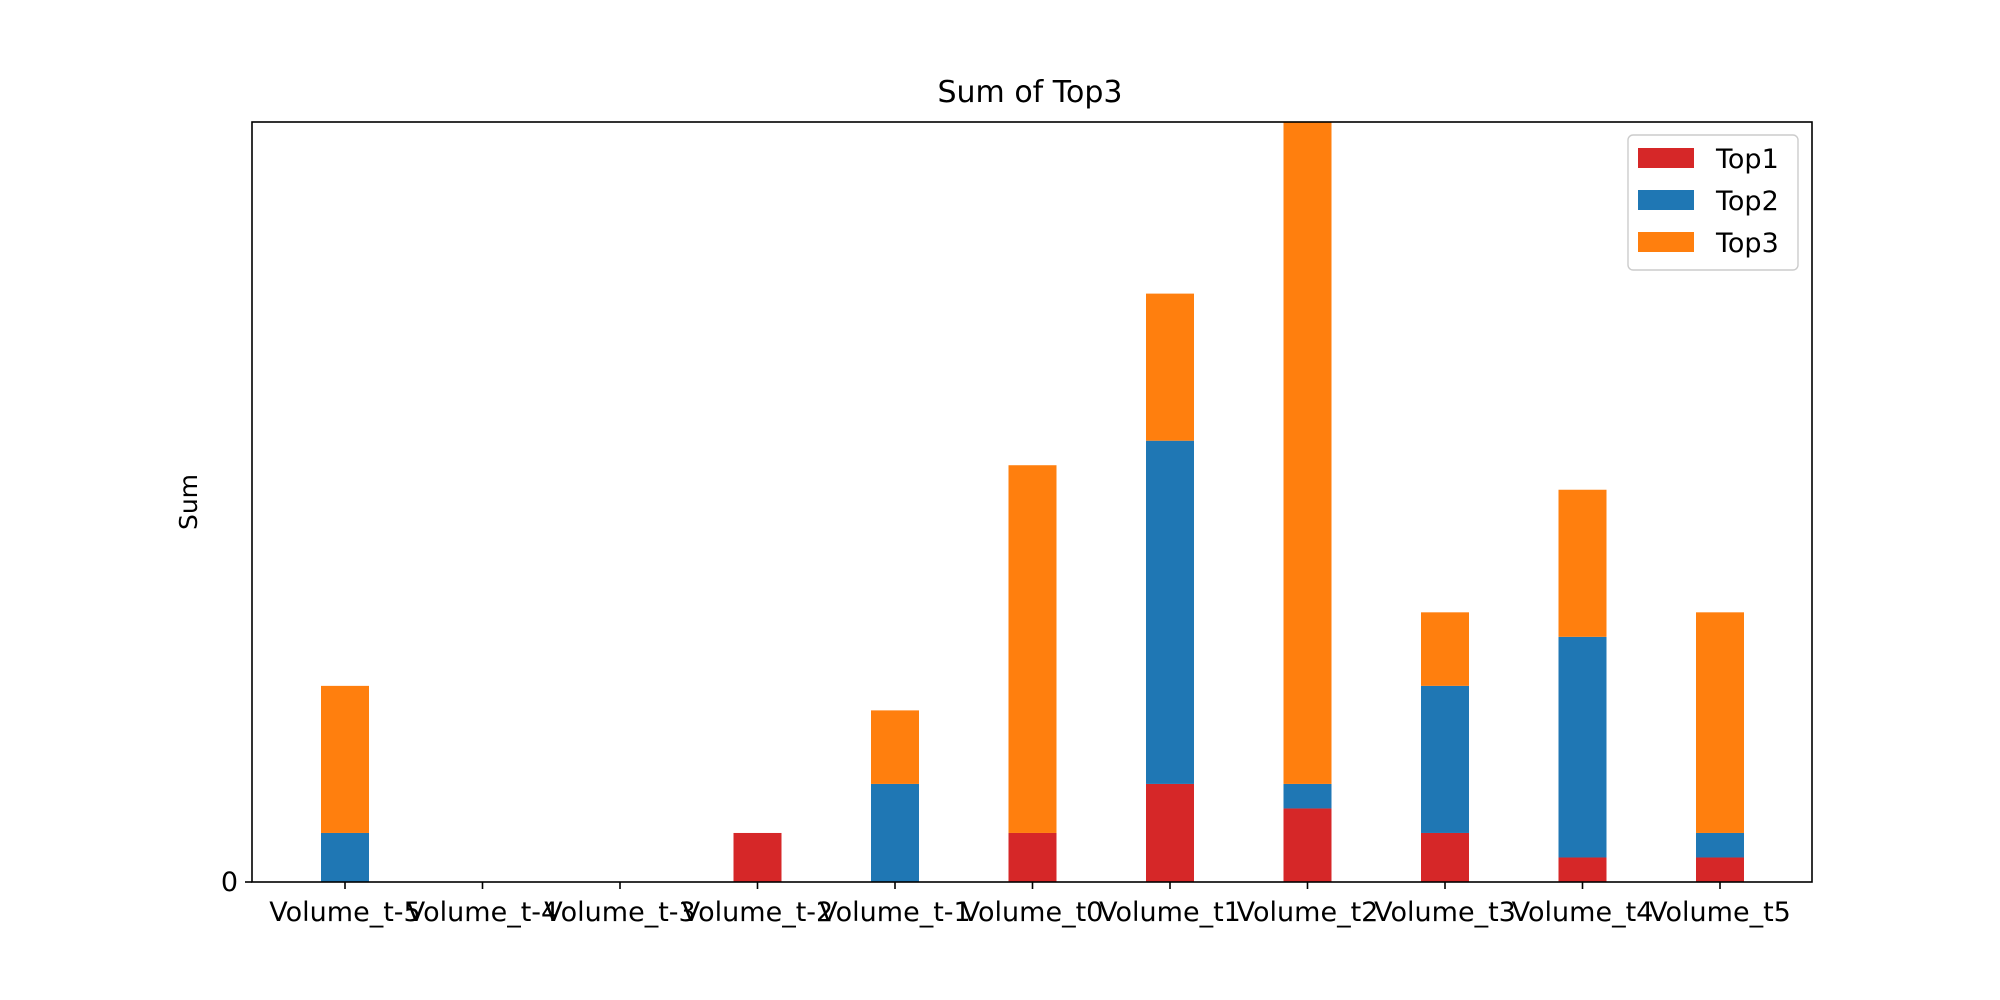 This screenshot has height=1000, width=2000. What do you see at coordinates (229, 882) in the screenshot?
I see `y-tick-label-0: 0` at bounding box center [229, 882].